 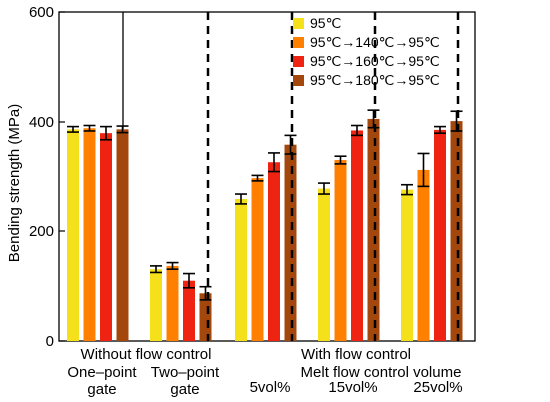 I want to click on legend-label: 95℃, so click(x=325, y=23).